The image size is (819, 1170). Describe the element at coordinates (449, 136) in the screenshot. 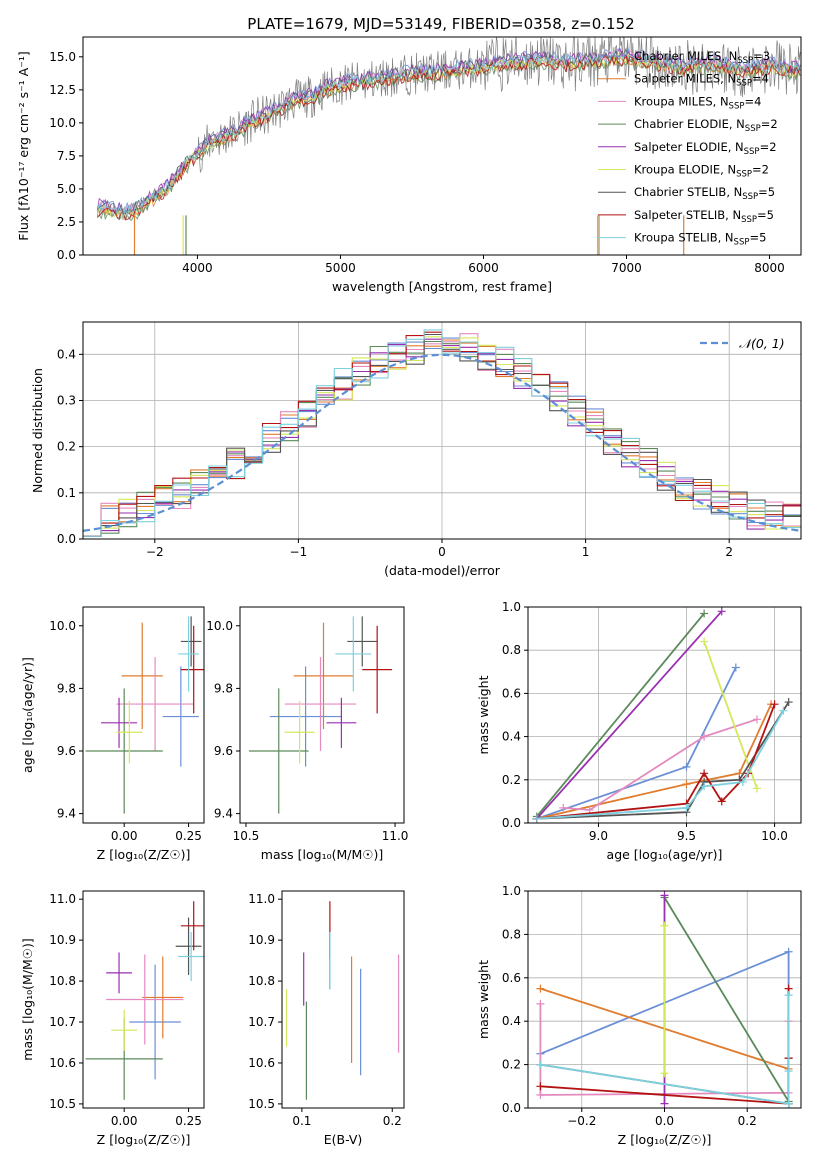

I see `model-line-salpeter-stelib` at that location.